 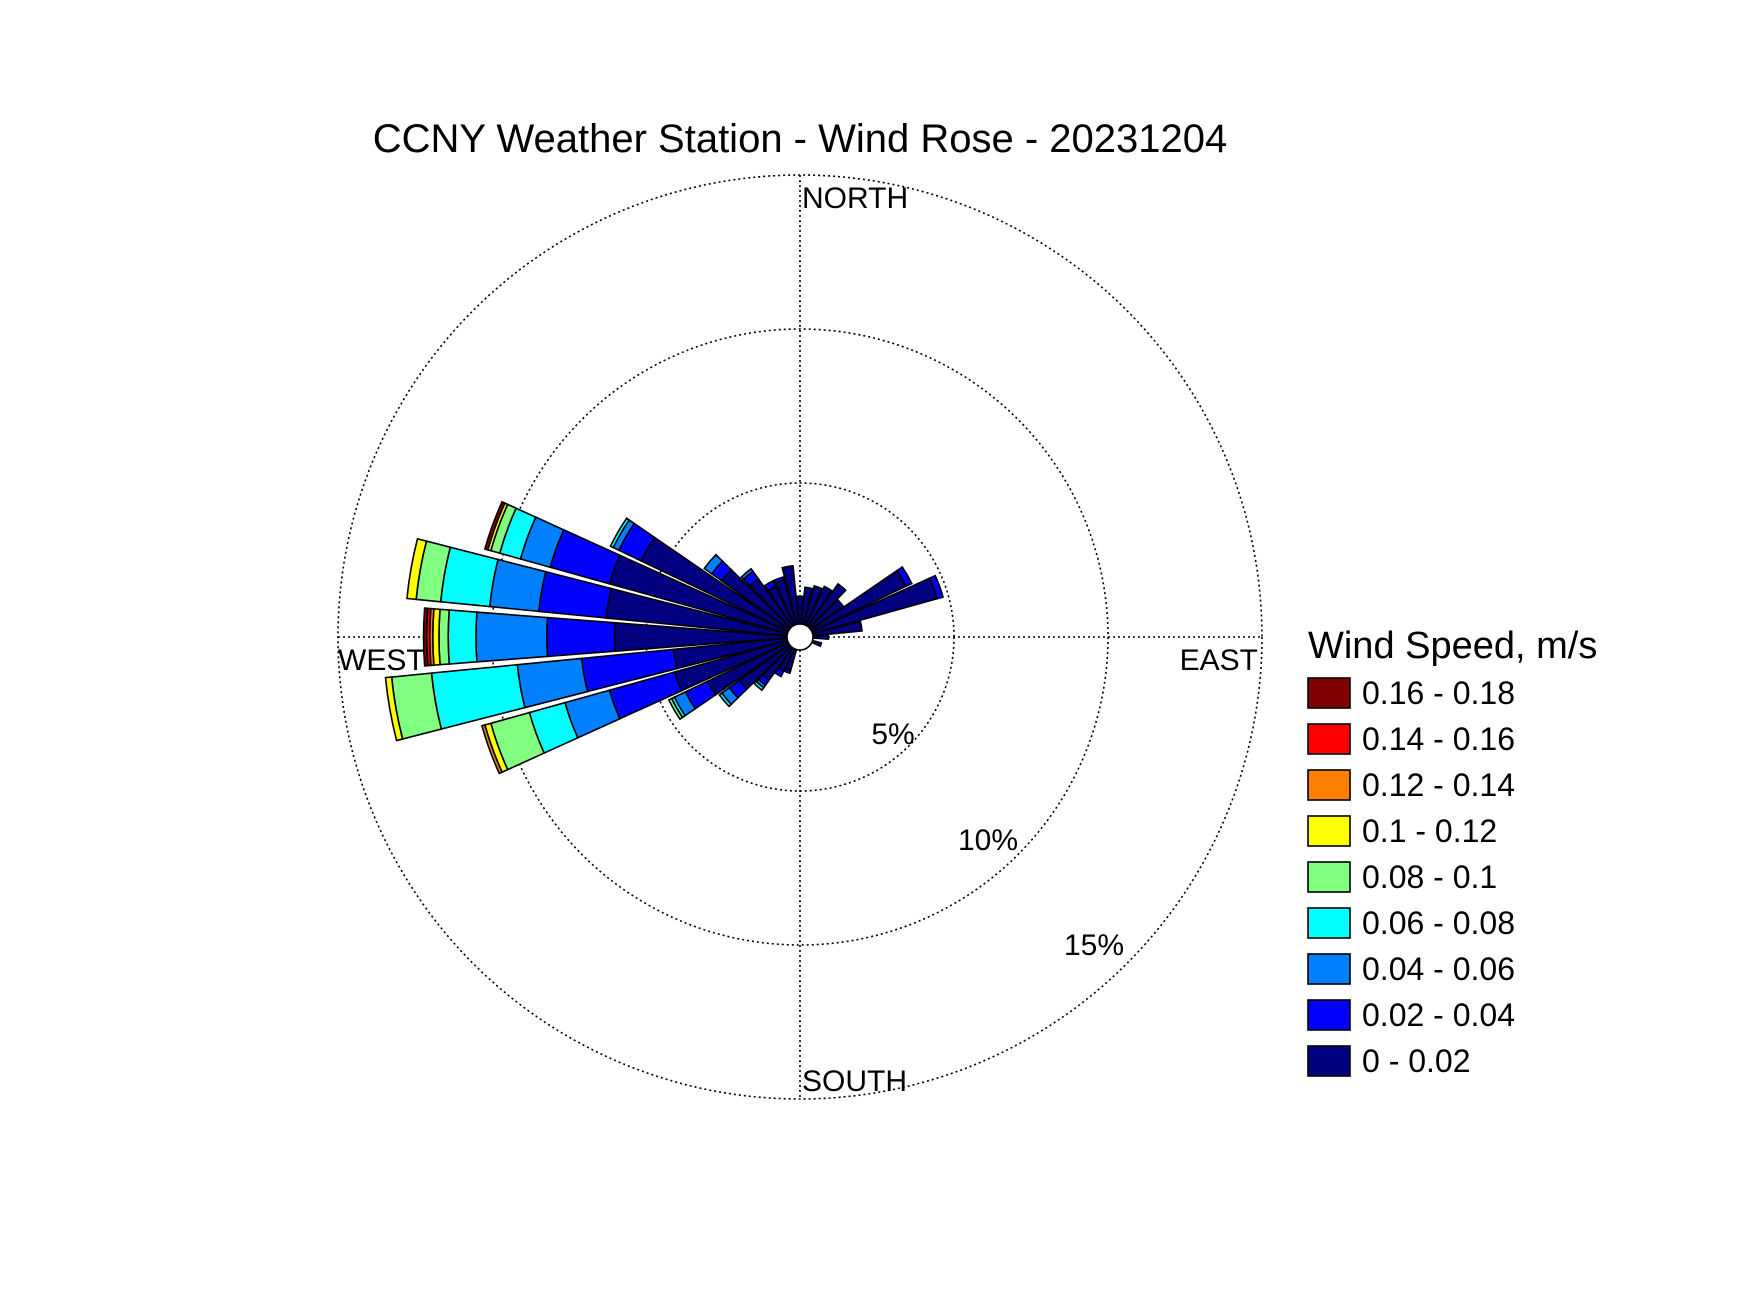 What do you see at coordinates (1429, 877) in the screenshot?
I see `legend-label-4: 0.08 - 0.1` at bounding box center [1429, 877].